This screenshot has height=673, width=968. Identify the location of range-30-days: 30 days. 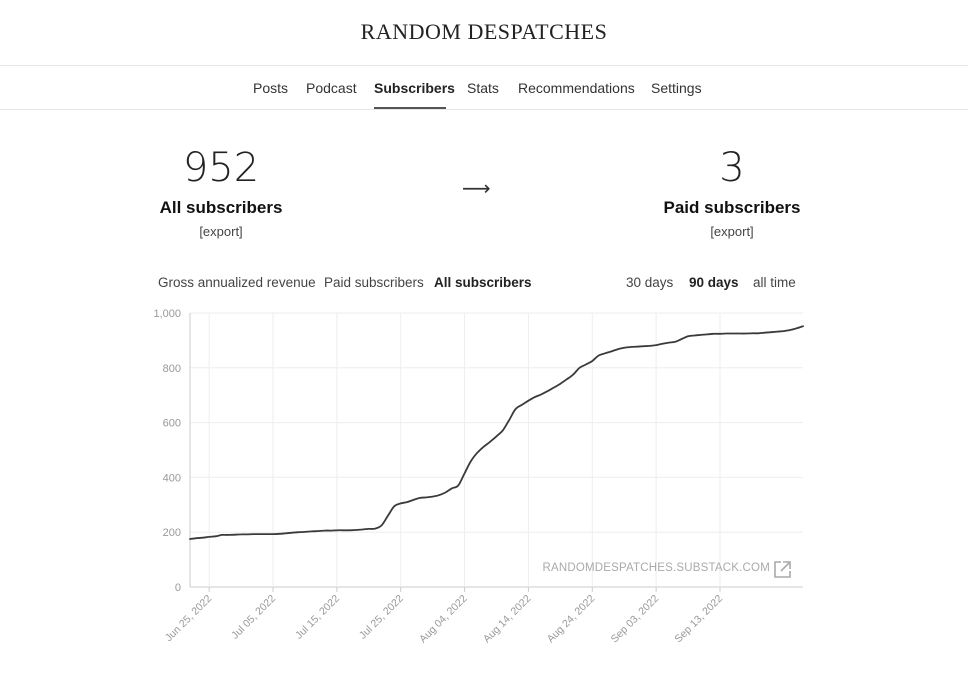
(650, 282).